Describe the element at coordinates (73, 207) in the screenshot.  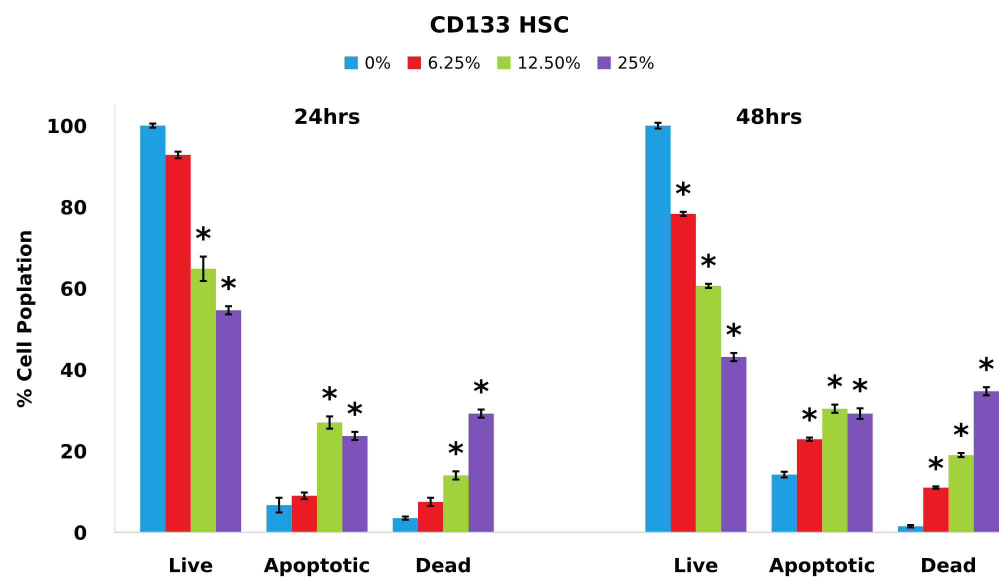
I see `y-tick-label: 80` at that location.